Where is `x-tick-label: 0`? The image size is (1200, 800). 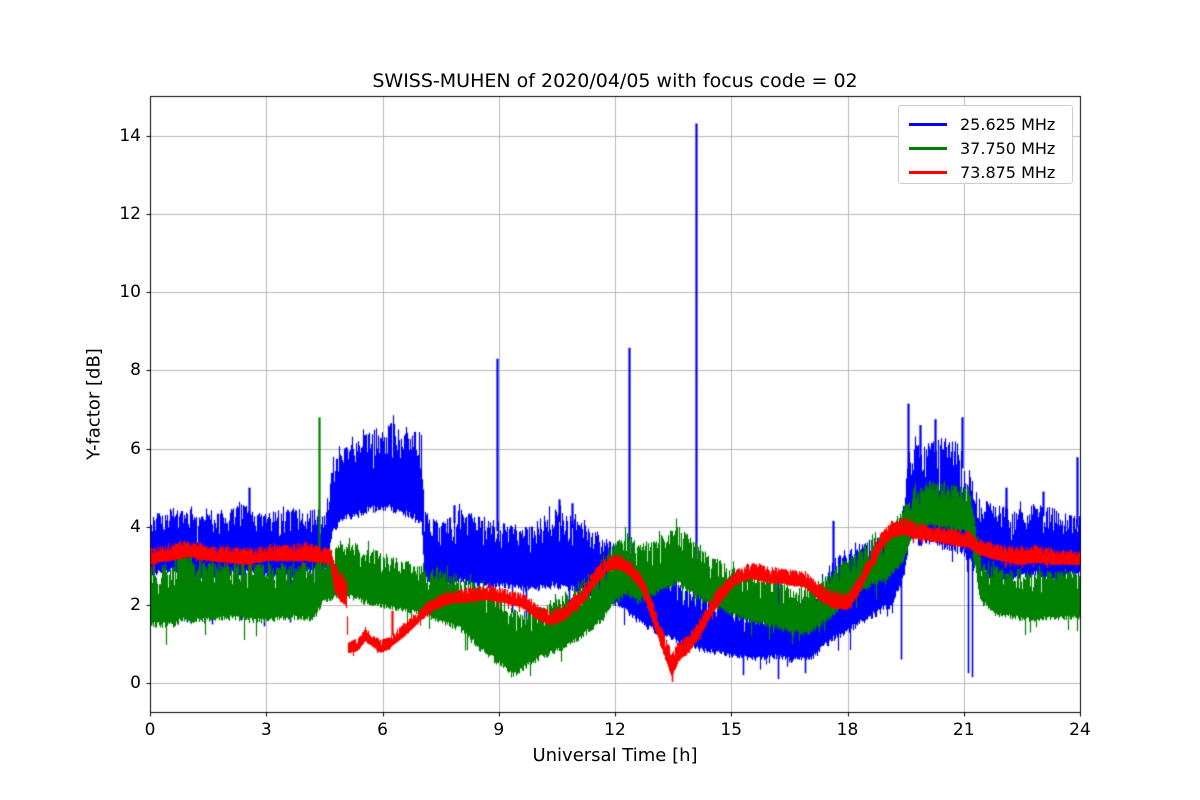
x-tick-label: 0 is located at coordinates (150, 730).